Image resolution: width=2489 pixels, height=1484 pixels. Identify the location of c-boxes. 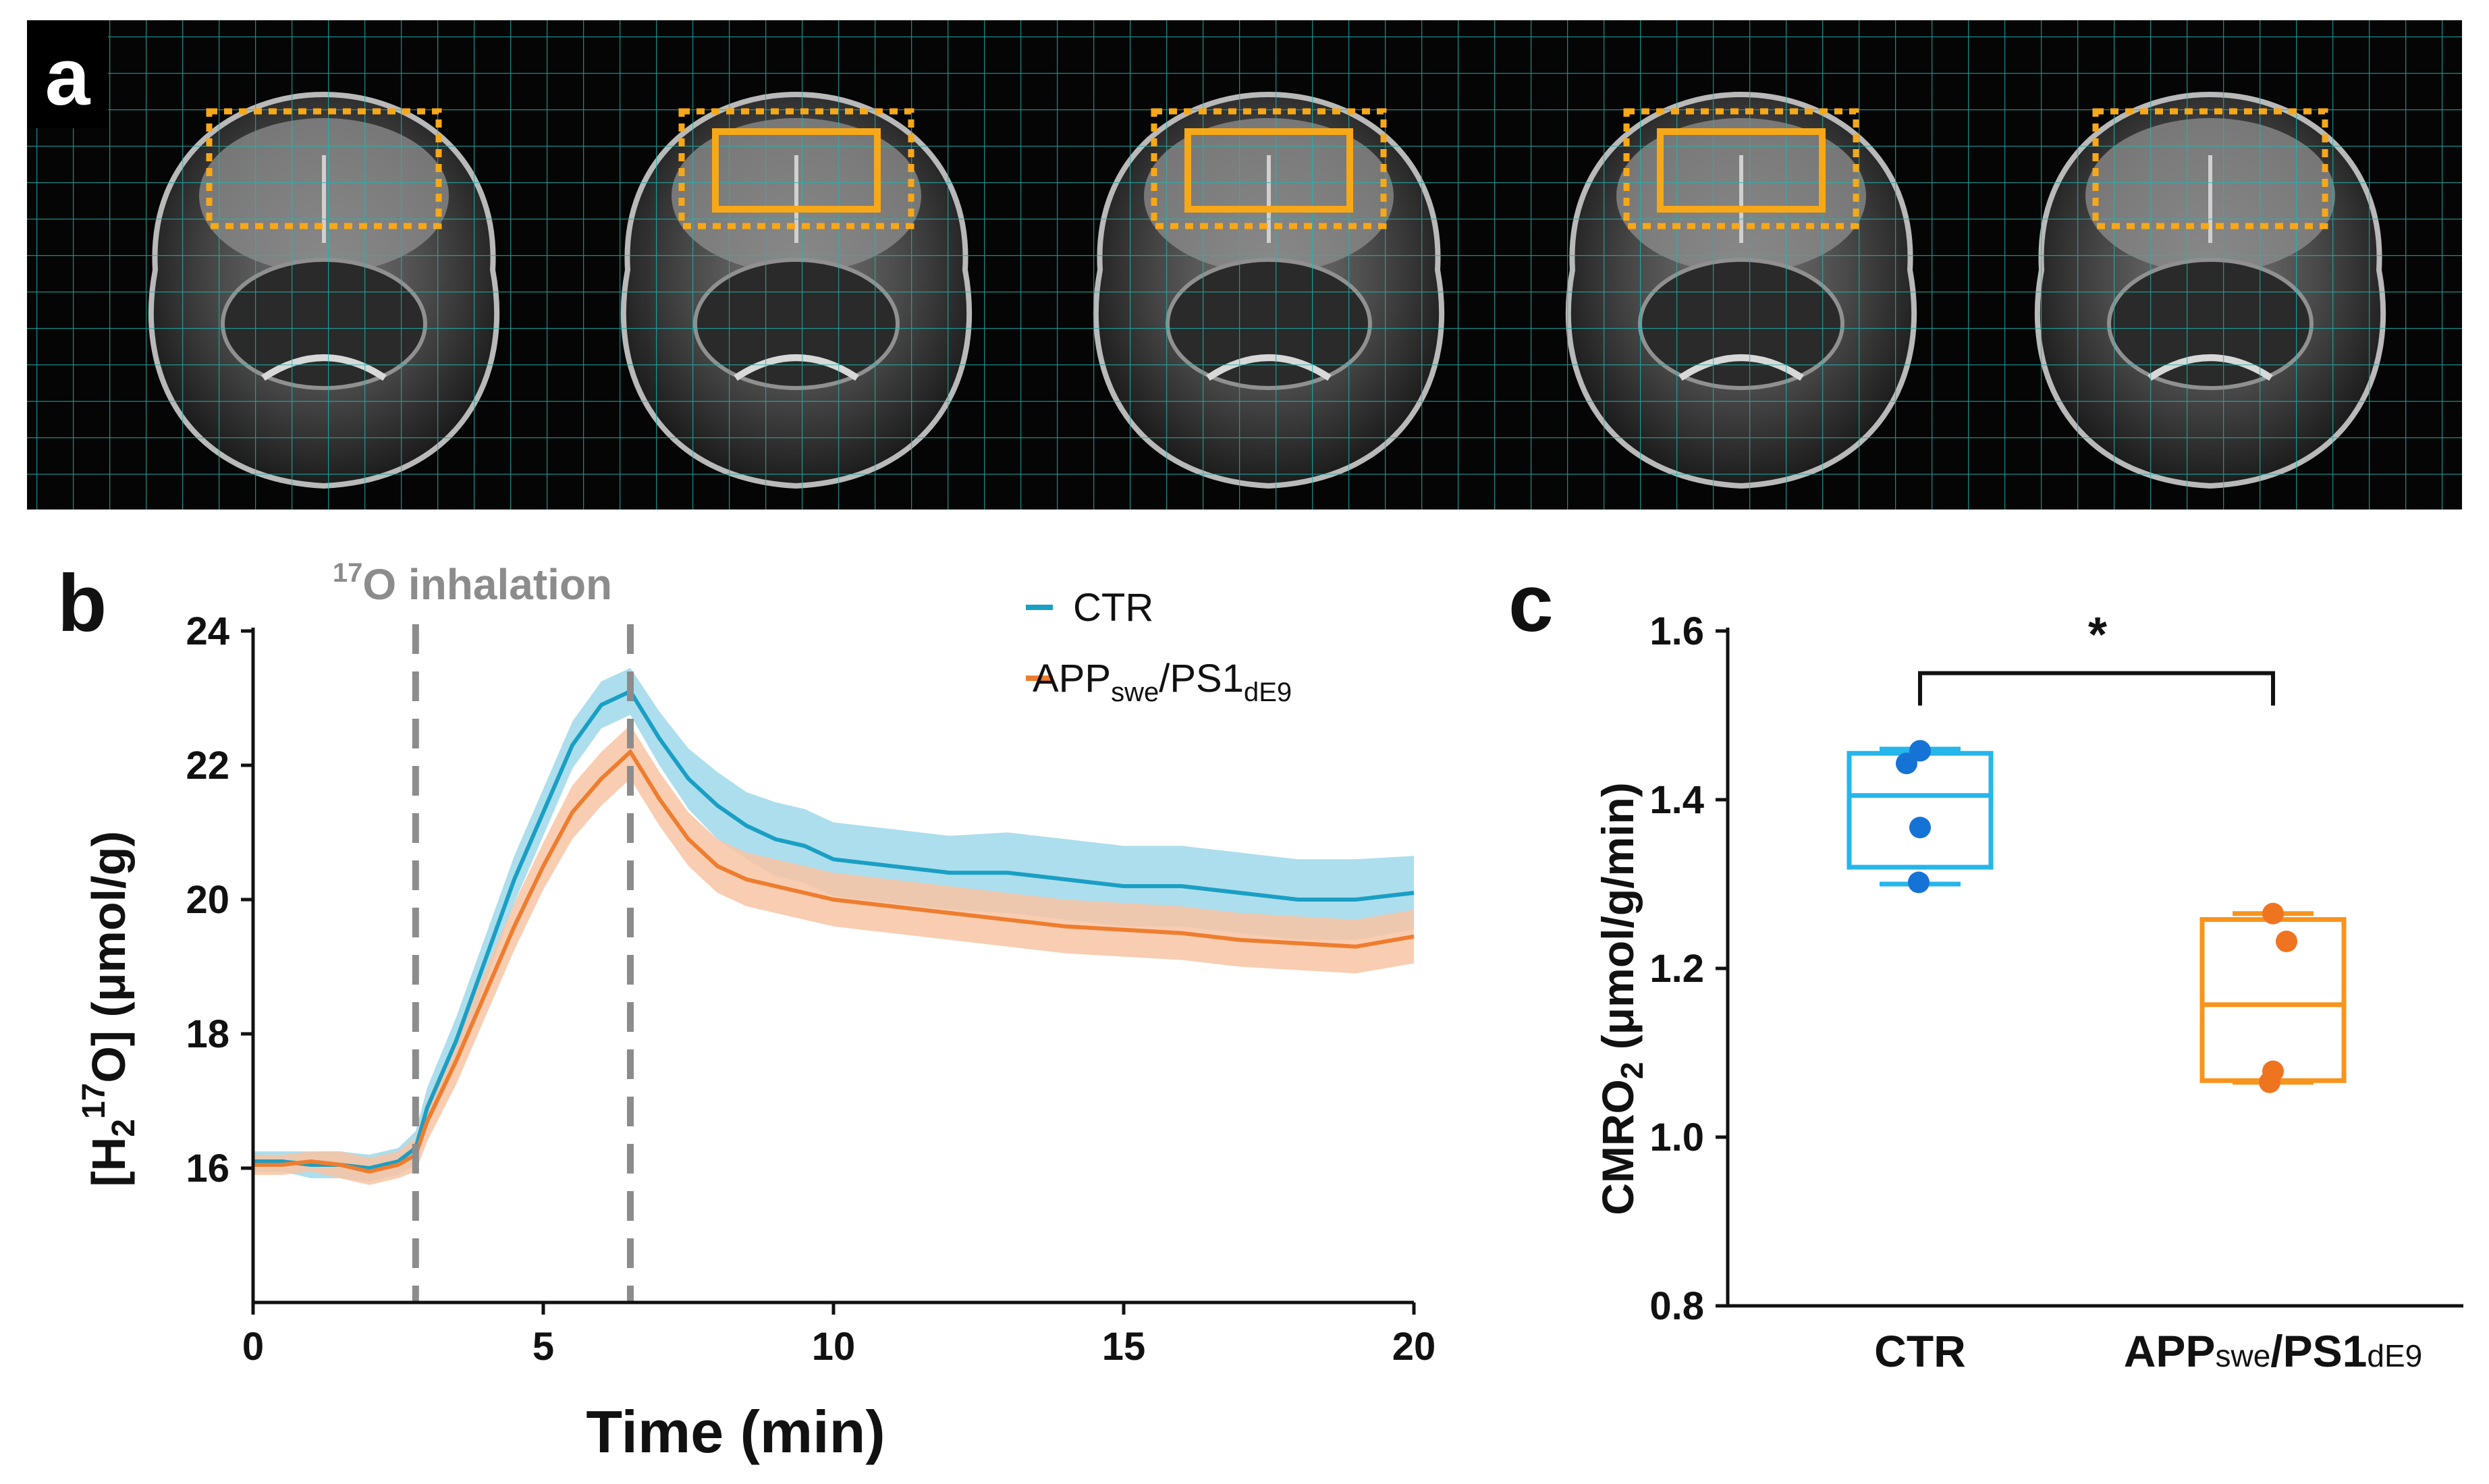
(2097, 882).